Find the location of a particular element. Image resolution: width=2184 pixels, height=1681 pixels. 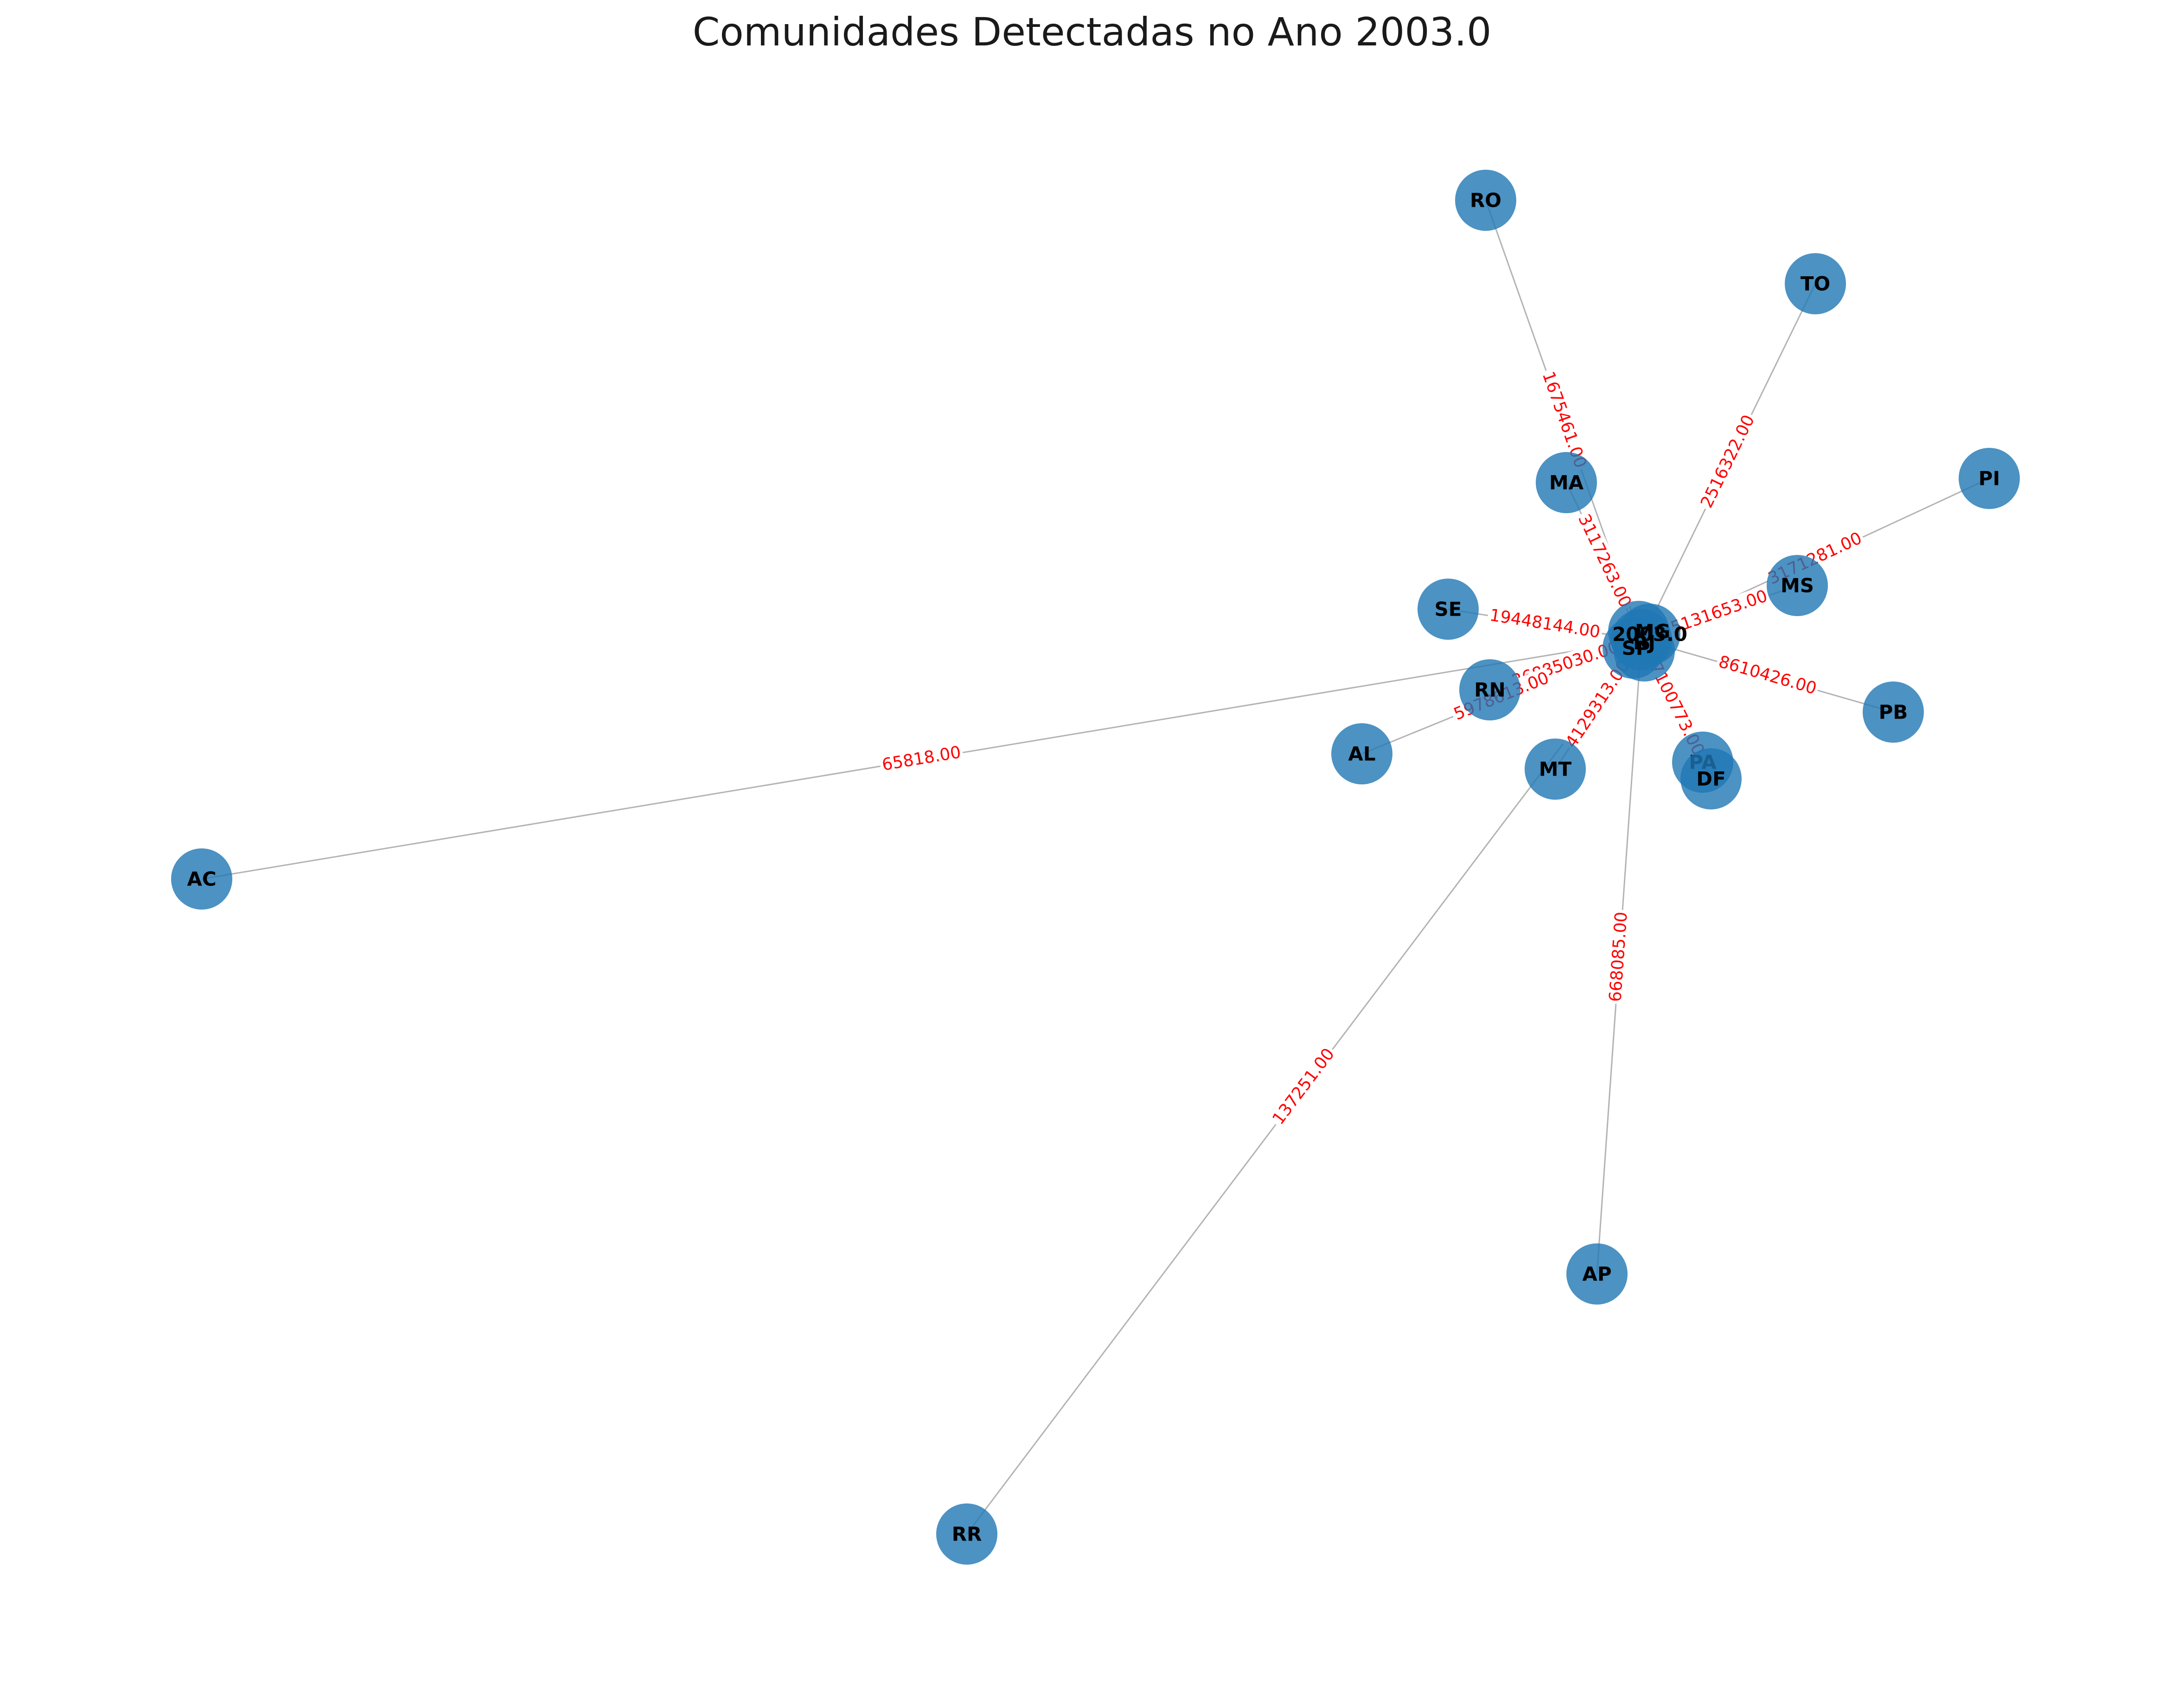

node-label-pi: PI is located at coordinates (1989, 478).